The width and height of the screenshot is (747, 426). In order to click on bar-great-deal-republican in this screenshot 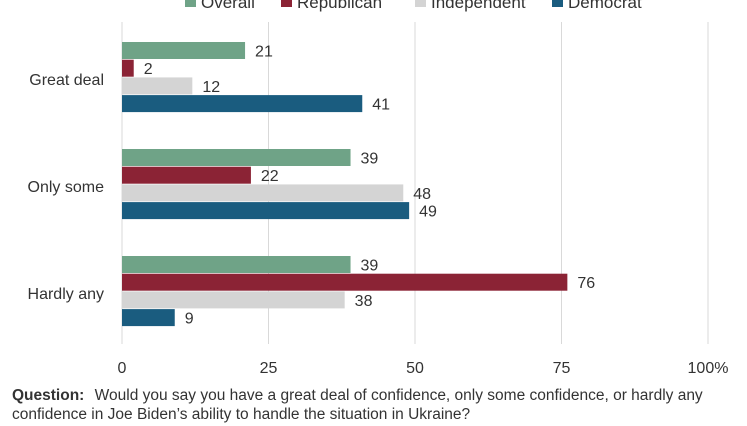, I will do `click(128, 68)`.